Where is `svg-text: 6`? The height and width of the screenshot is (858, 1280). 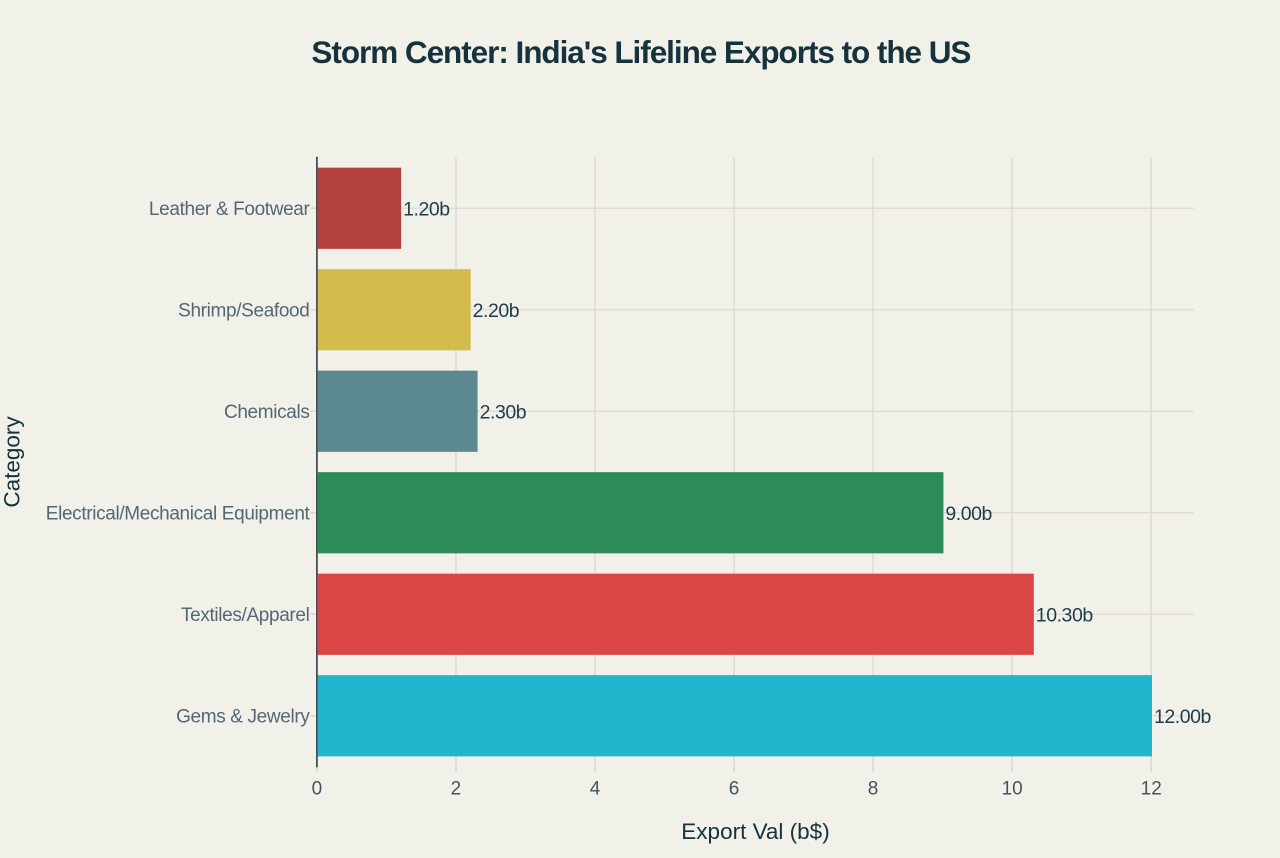
svg-text: 6 is located at coordinates (734, 789).